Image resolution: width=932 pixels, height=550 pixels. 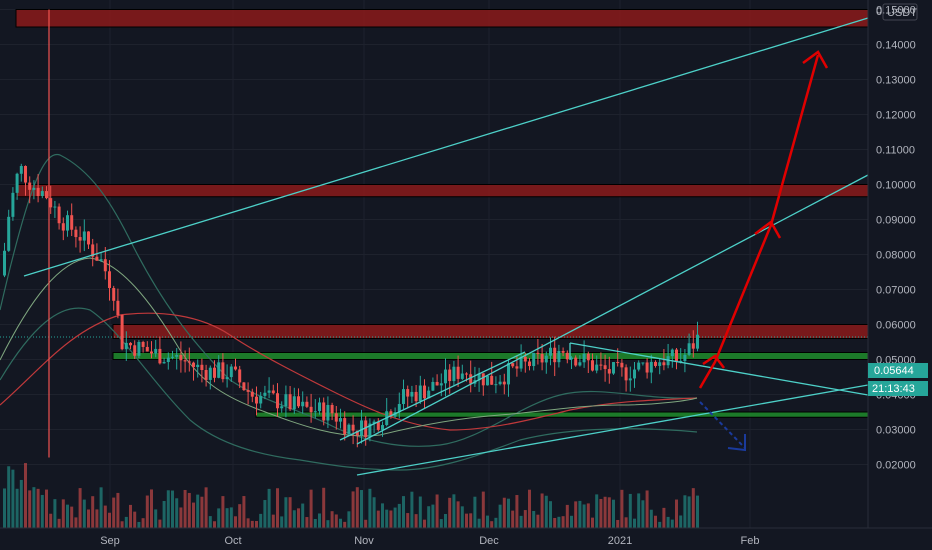 What do you see at coordinates (750, 541) in the screenshot?
I see `time-tick-label: Feb` at bounding box center [750, 541].